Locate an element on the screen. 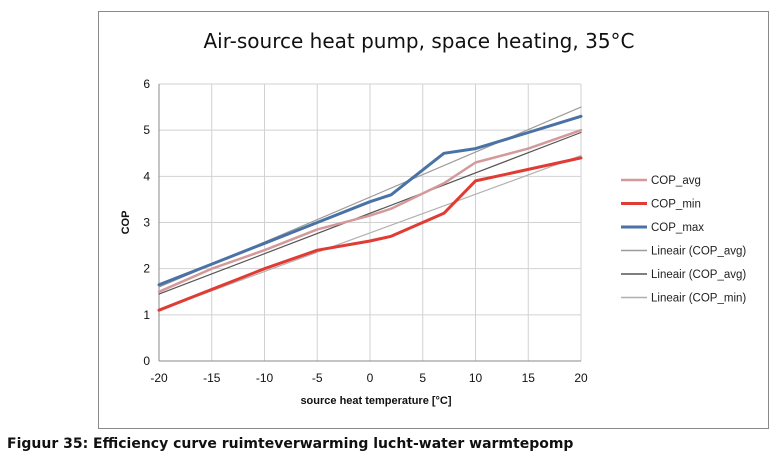 The height and width of the screenshot is (460, 777). x-tick-label: -15 is located at coordinates (212, 378).